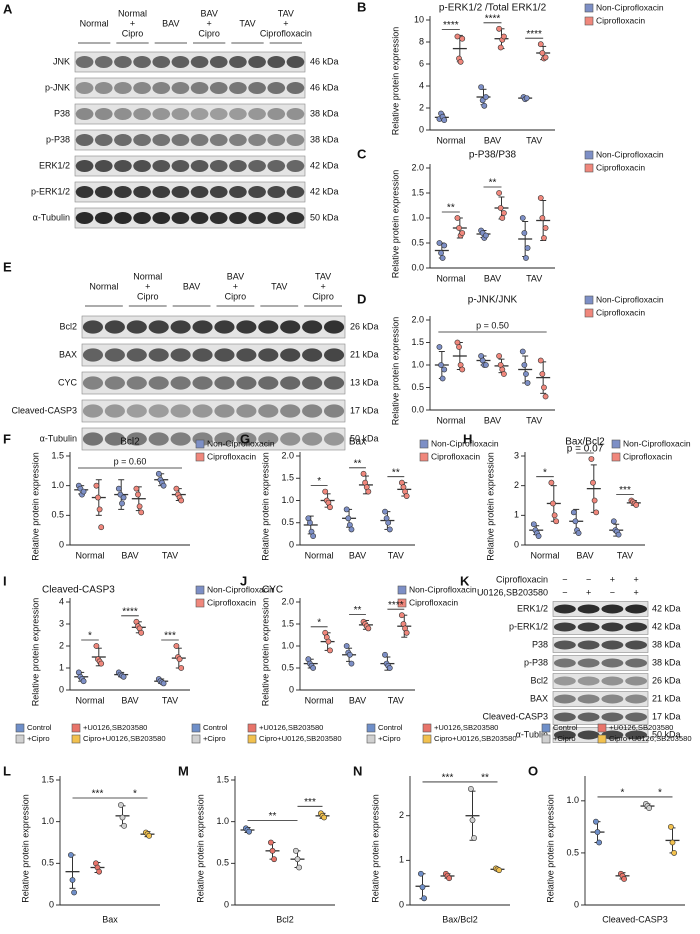 This screenshot has height=934, width=700. What do you see at coordinates (390, 727) in the screenshot?
I see `legend-label: Control` at bounding box center [390, 727].